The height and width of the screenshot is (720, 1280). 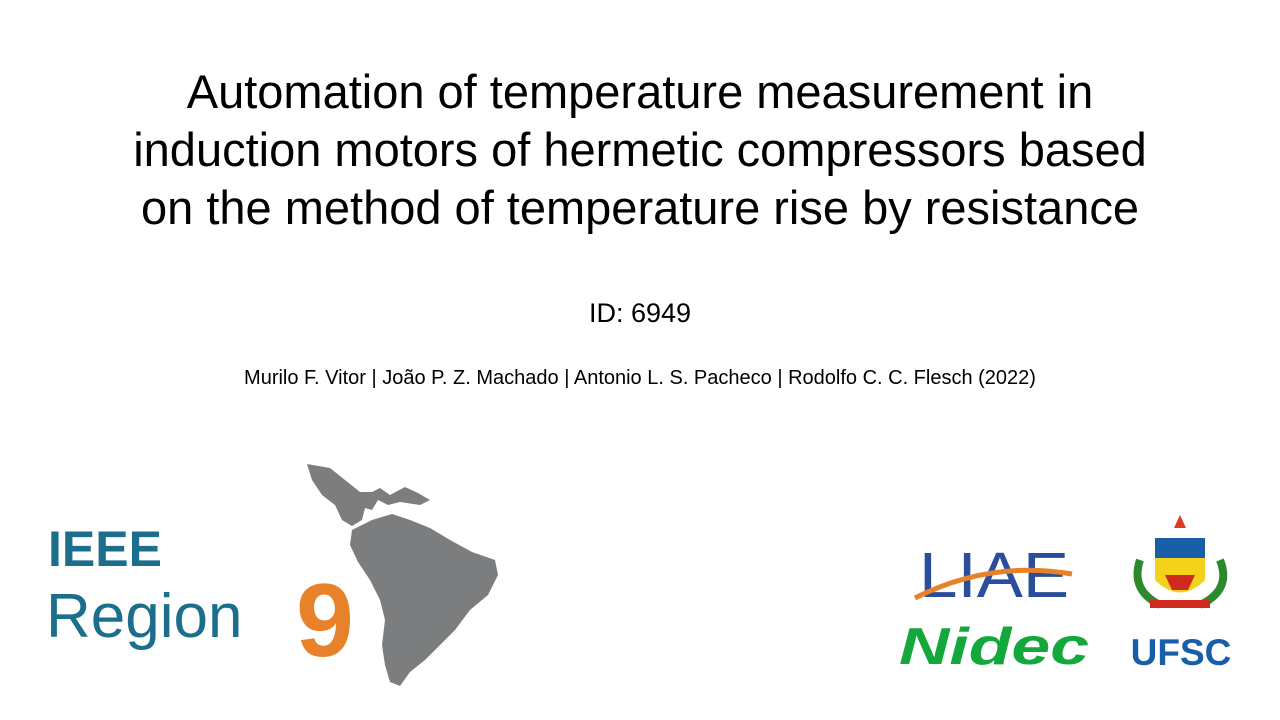 What do you see at coordinates (993, 584) in the screenshot?
I see `liae-swoosh` at bounding box center [993, 584].